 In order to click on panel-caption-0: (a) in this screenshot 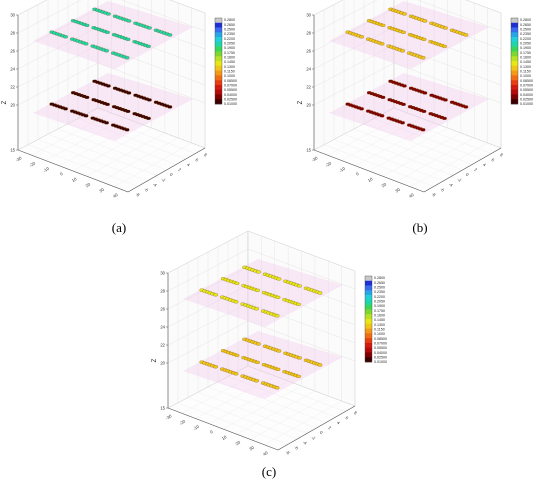, I will do `click(119, 227)`.